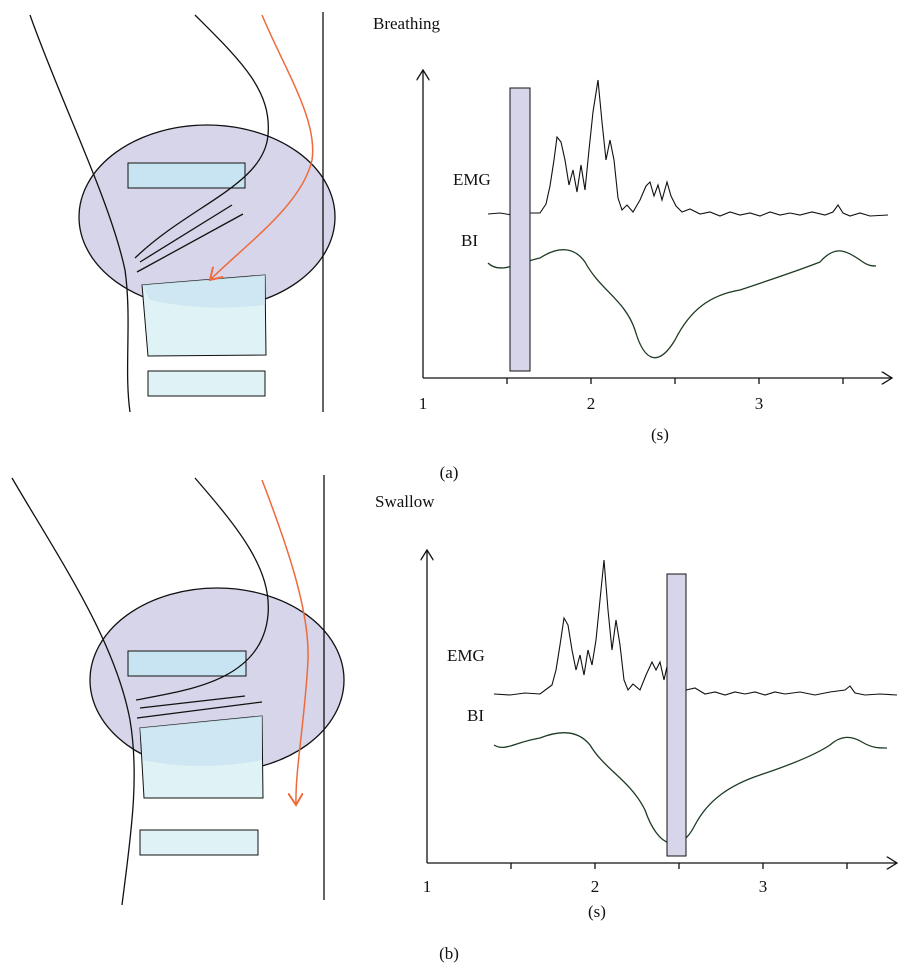 The image size is (898, 970). I want to click on anatomy-a, so click(182, 212).